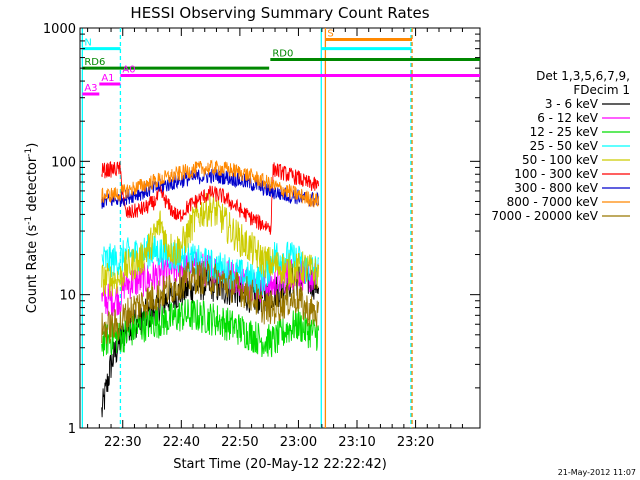  What do you see at coordinates (564, 132) in the screenshot?
I see `legend-label-2: 12 - 25 keV` at bounding box center [564, 132].